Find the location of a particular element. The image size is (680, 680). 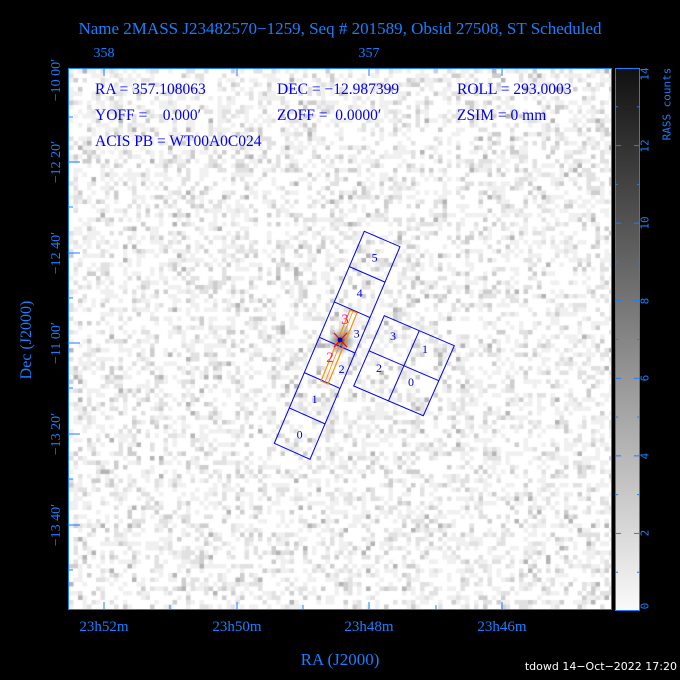

top-tick-label: 357 is located at coordinates (369, 53).